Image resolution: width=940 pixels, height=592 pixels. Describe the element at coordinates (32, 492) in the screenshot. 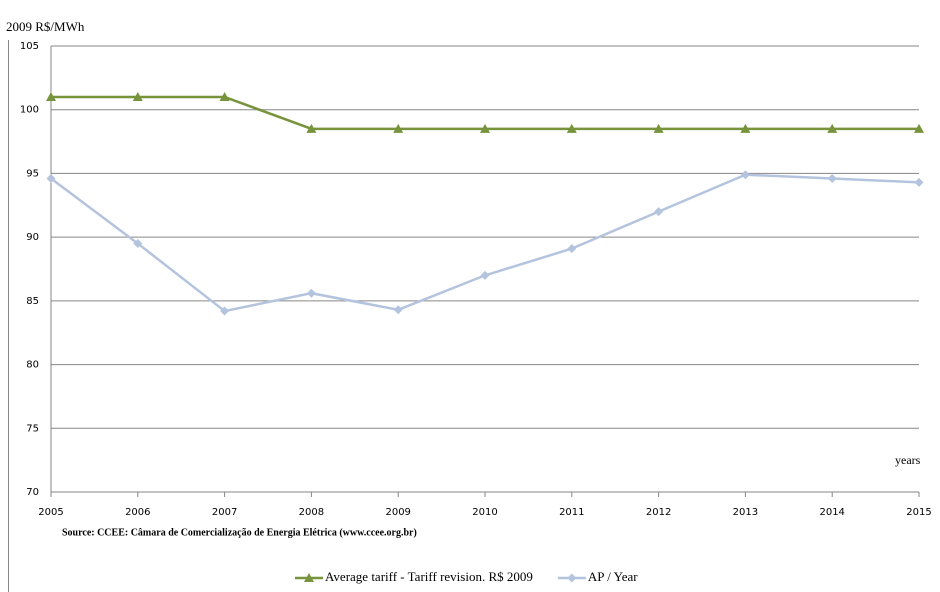

I see `y-tick-label: 70` at that location.